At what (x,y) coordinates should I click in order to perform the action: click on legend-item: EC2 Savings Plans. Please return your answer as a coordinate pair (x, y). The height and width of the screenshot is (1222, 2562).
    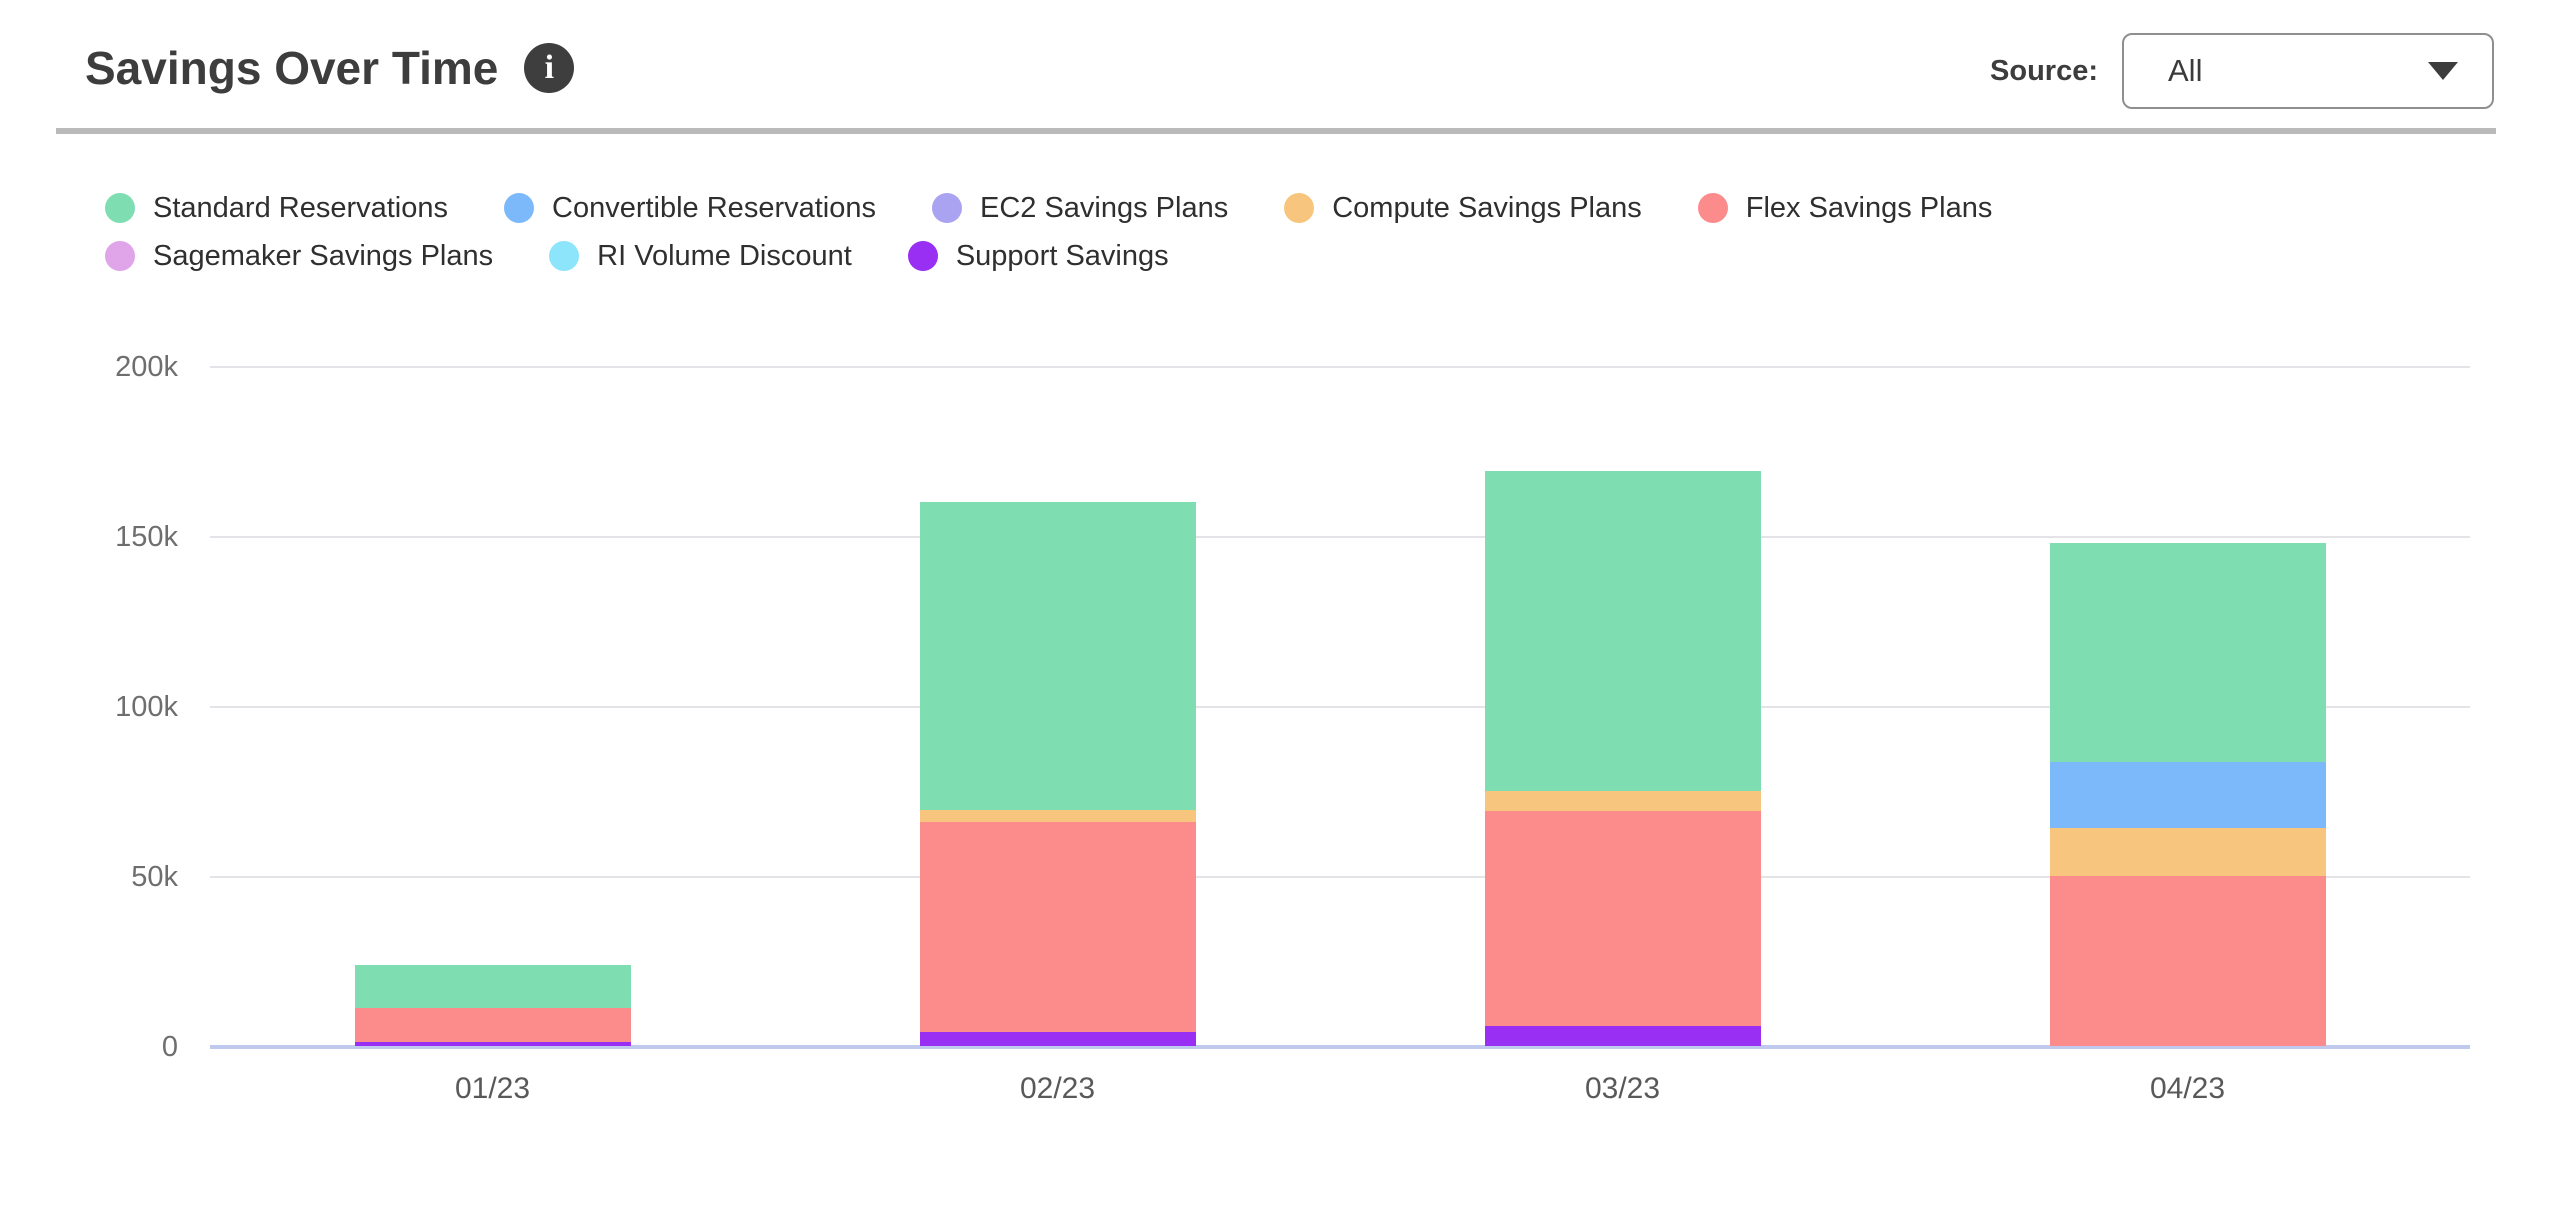
    Looking at the image, I should click on (1080, 207).